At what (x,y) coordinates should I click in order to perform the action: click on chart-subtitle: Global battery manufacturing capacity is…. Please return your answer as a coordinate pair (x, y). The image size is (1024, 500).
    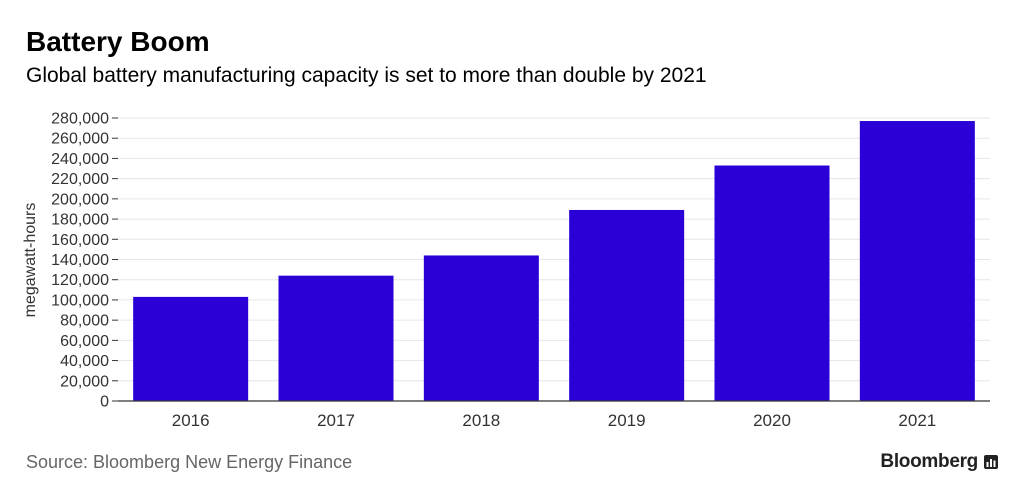
    Looking at the image, I should click on (366, 75).